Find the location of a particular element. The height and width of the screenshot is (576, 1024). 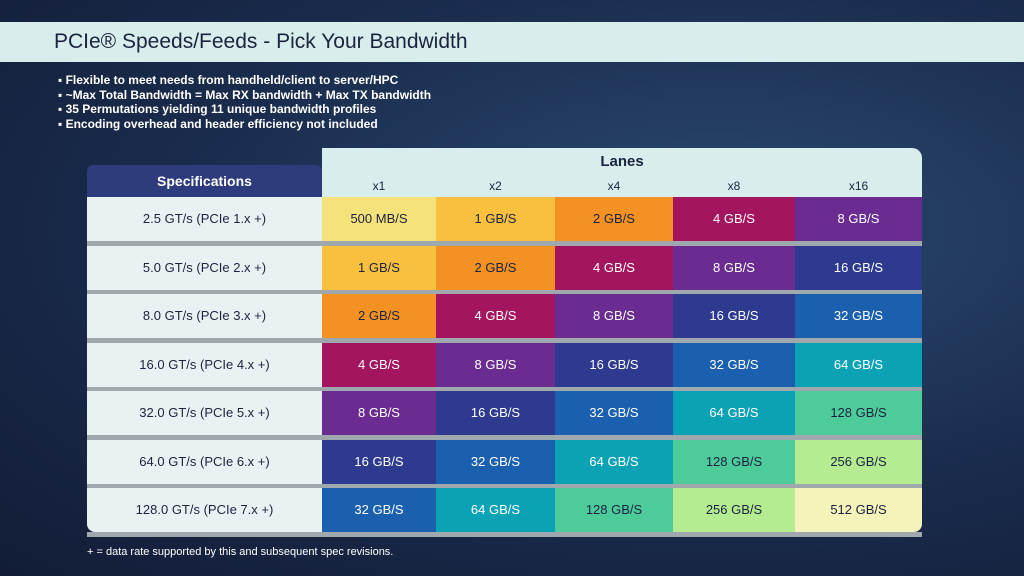

lanes-header: Lanes is located at coordinates (622, 161).